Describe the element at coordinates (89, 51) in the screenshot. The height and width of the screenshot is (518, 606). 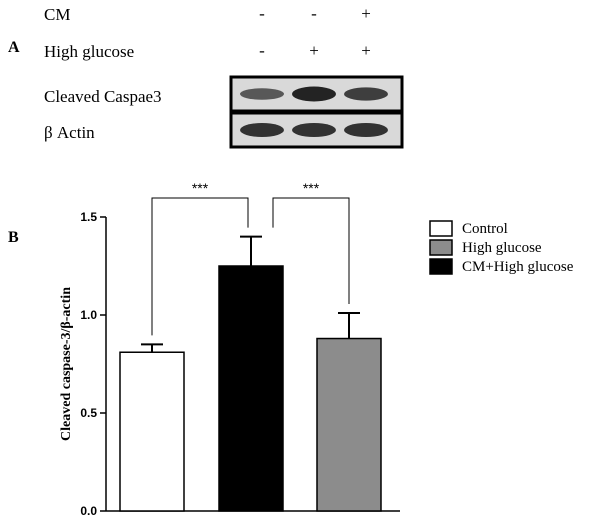
I see `blot-condition-label: High glucose` at that location.